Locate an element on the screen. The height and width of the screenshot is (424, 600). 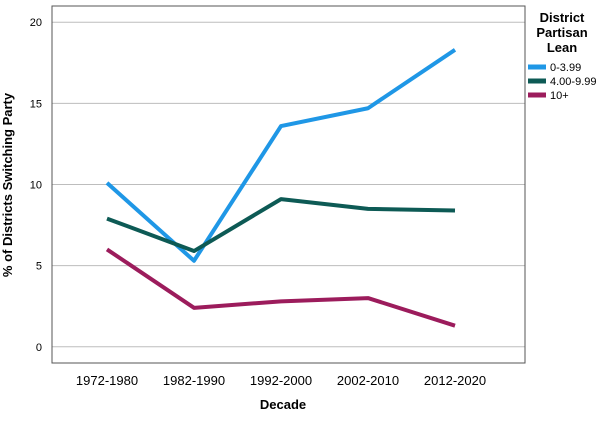
x-tick-label: 1972-1980 is located at coordinates (107, 380).